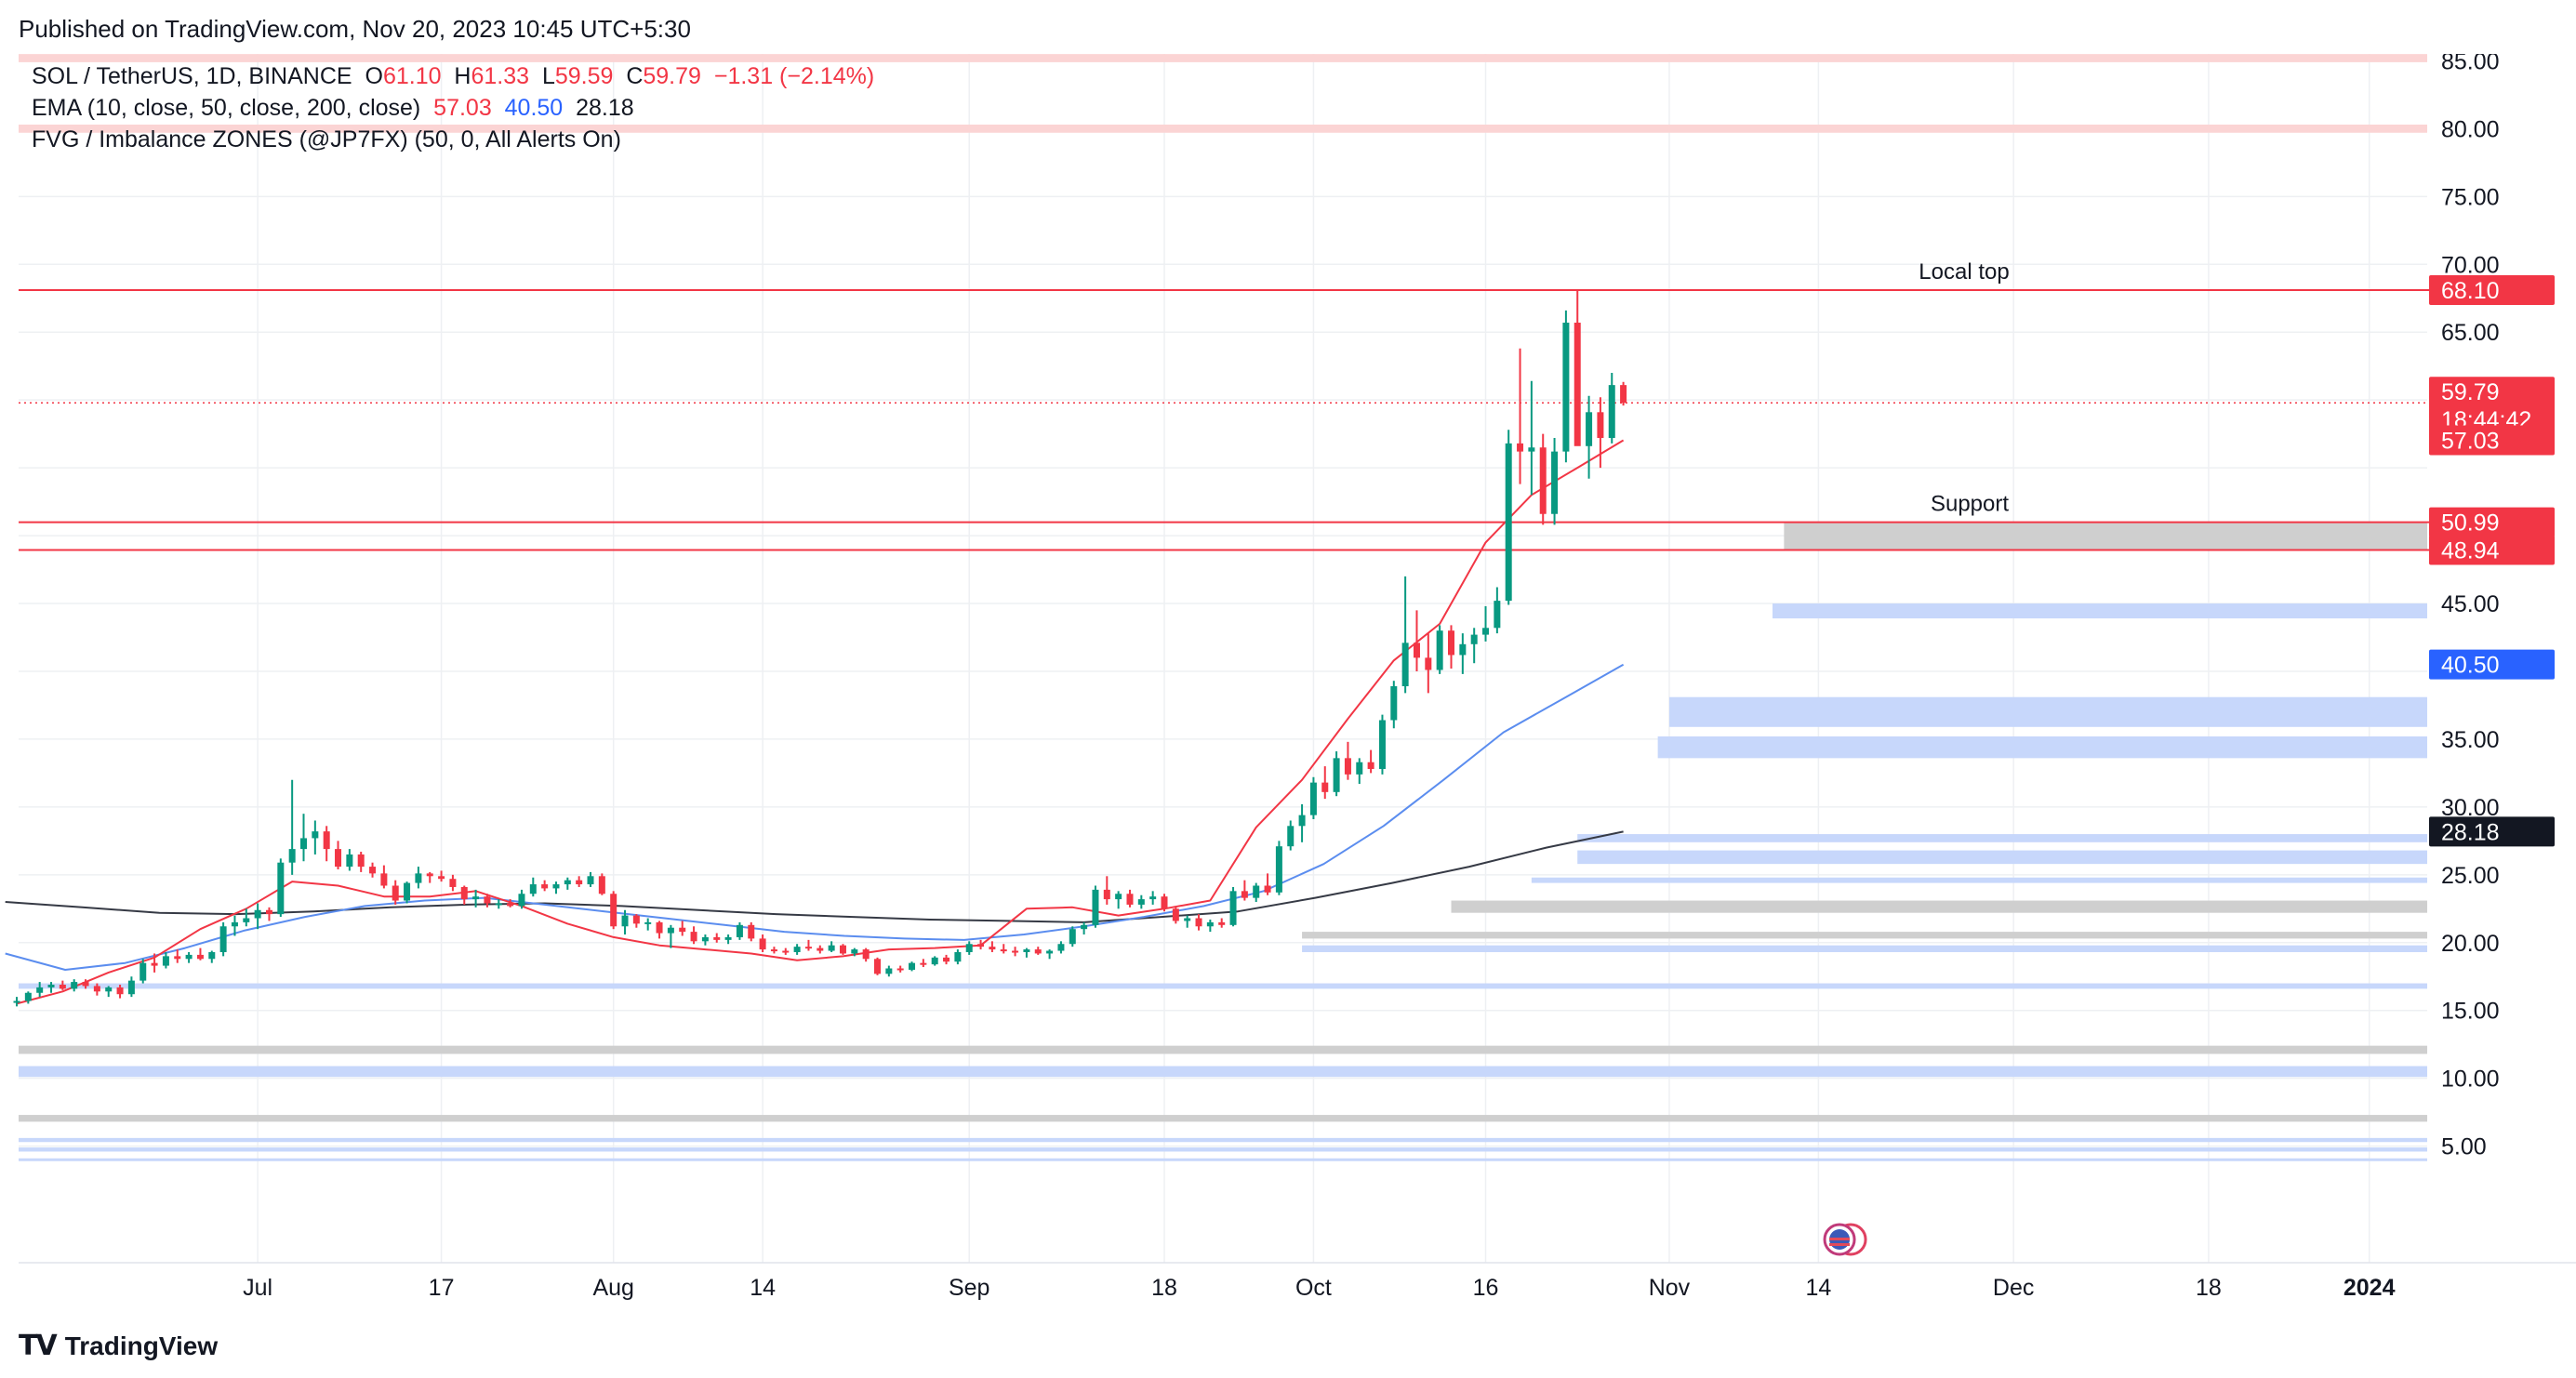 The height and width of the screenshot is (1378, 2576). Describe the element at coordinates (2470, 551) in the screenshot. I see `price-tag-text: 48.94` at that location.